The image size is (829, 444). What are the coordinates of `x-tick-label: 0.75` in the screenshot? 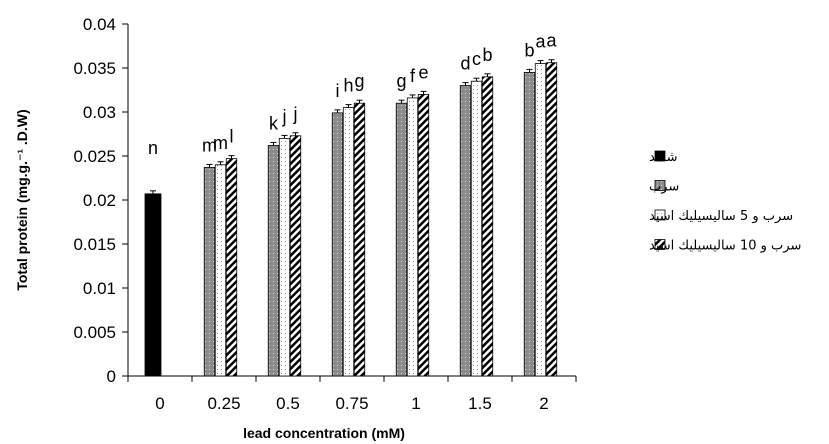 It's located at (351, 403).